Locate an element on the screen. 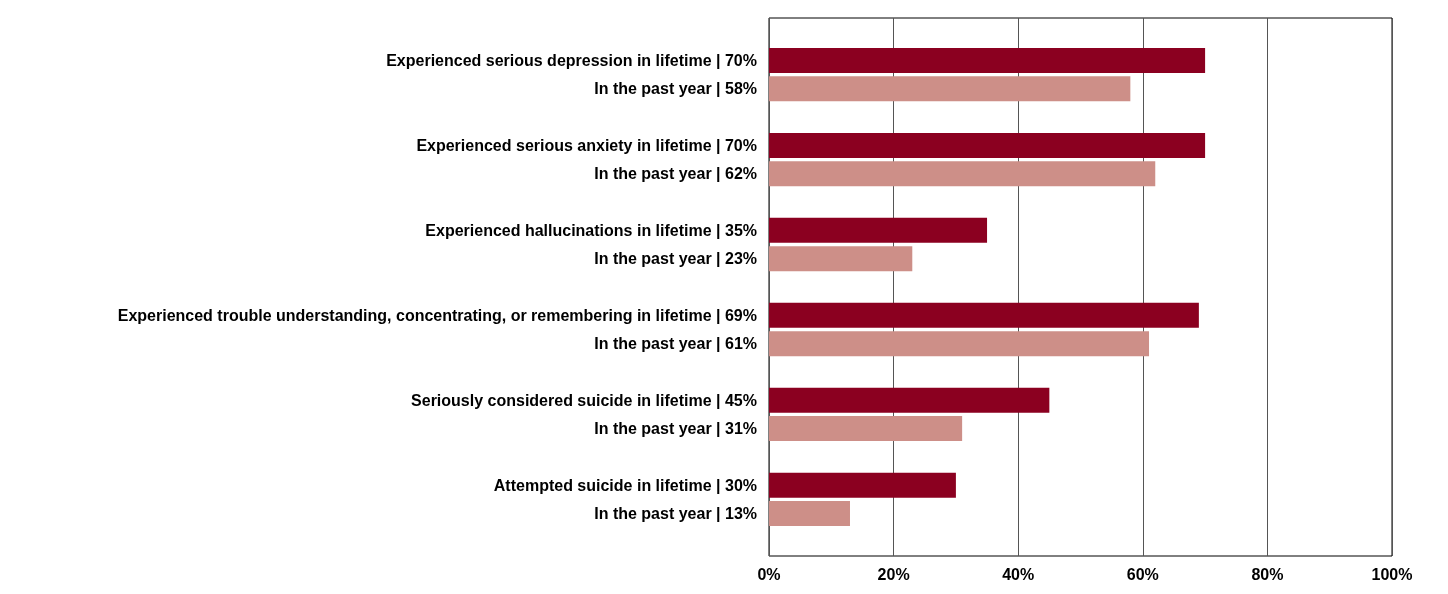 This screenshot has width=1448, height=594. y-tick-label: In the past year | 31% is located at coordinates (675, 429).